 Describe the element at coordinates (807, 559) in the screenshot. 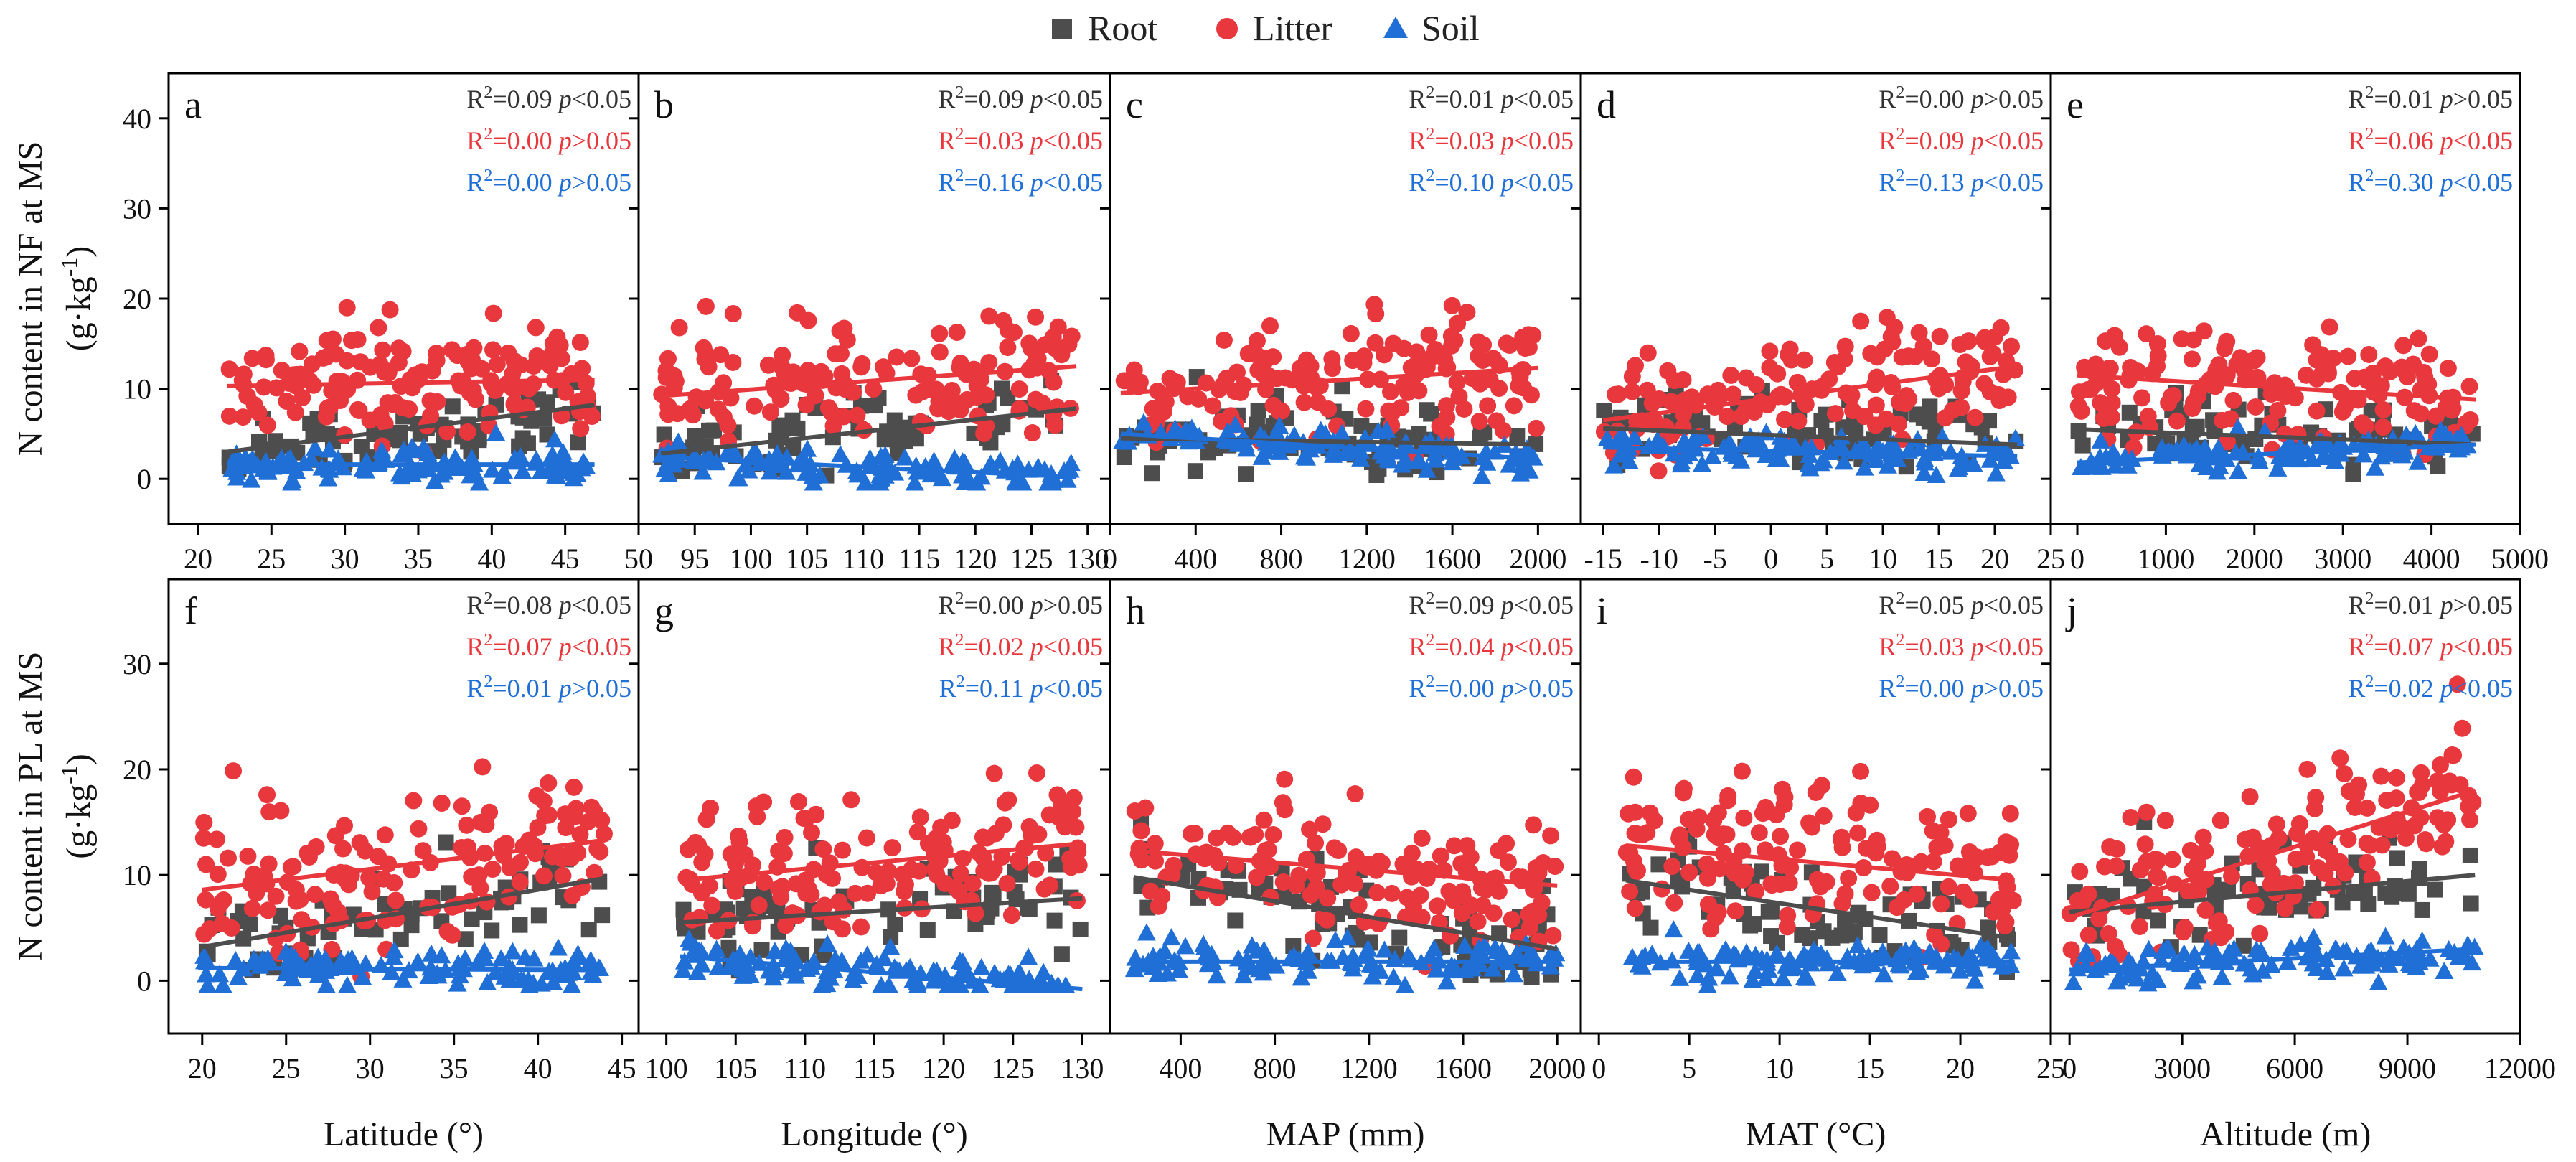

I see `x-tick-label: 105` at that location.